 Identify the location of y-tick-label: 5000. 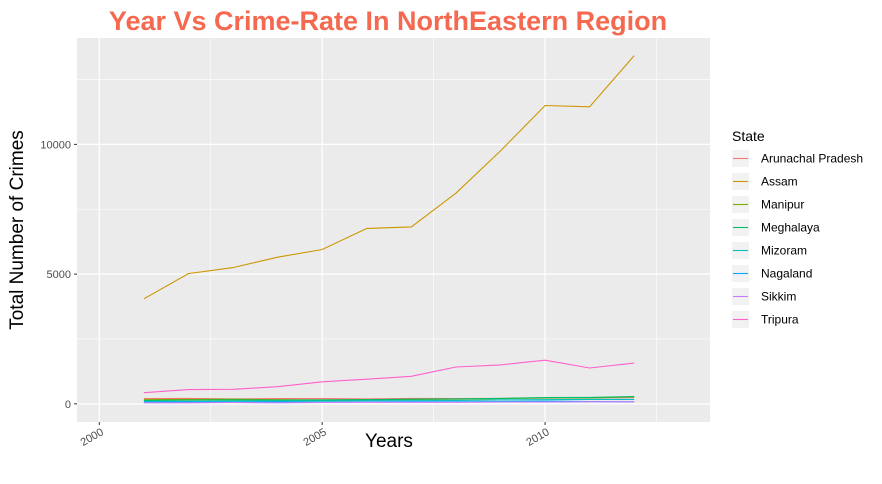
(59, 275).